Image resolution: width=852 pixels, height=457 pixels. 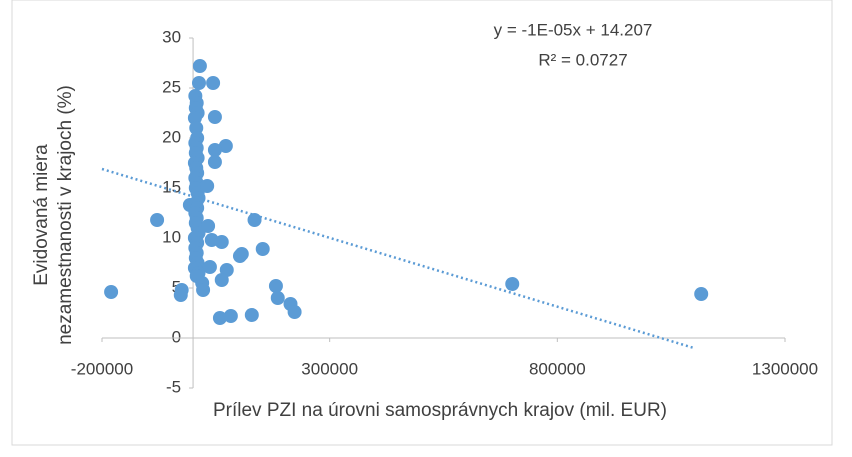 I want to click on y-tick-label: -5, so click(x=173, y=386).